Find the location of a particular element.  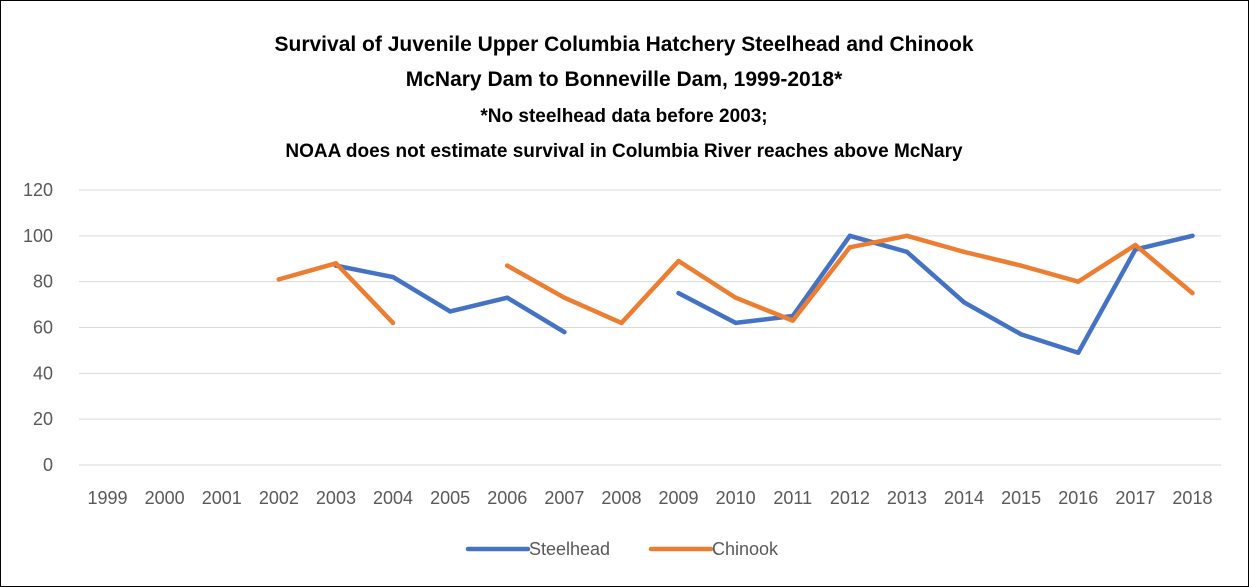

x-tick-label: 2014 is located at coordinates (964, 498).